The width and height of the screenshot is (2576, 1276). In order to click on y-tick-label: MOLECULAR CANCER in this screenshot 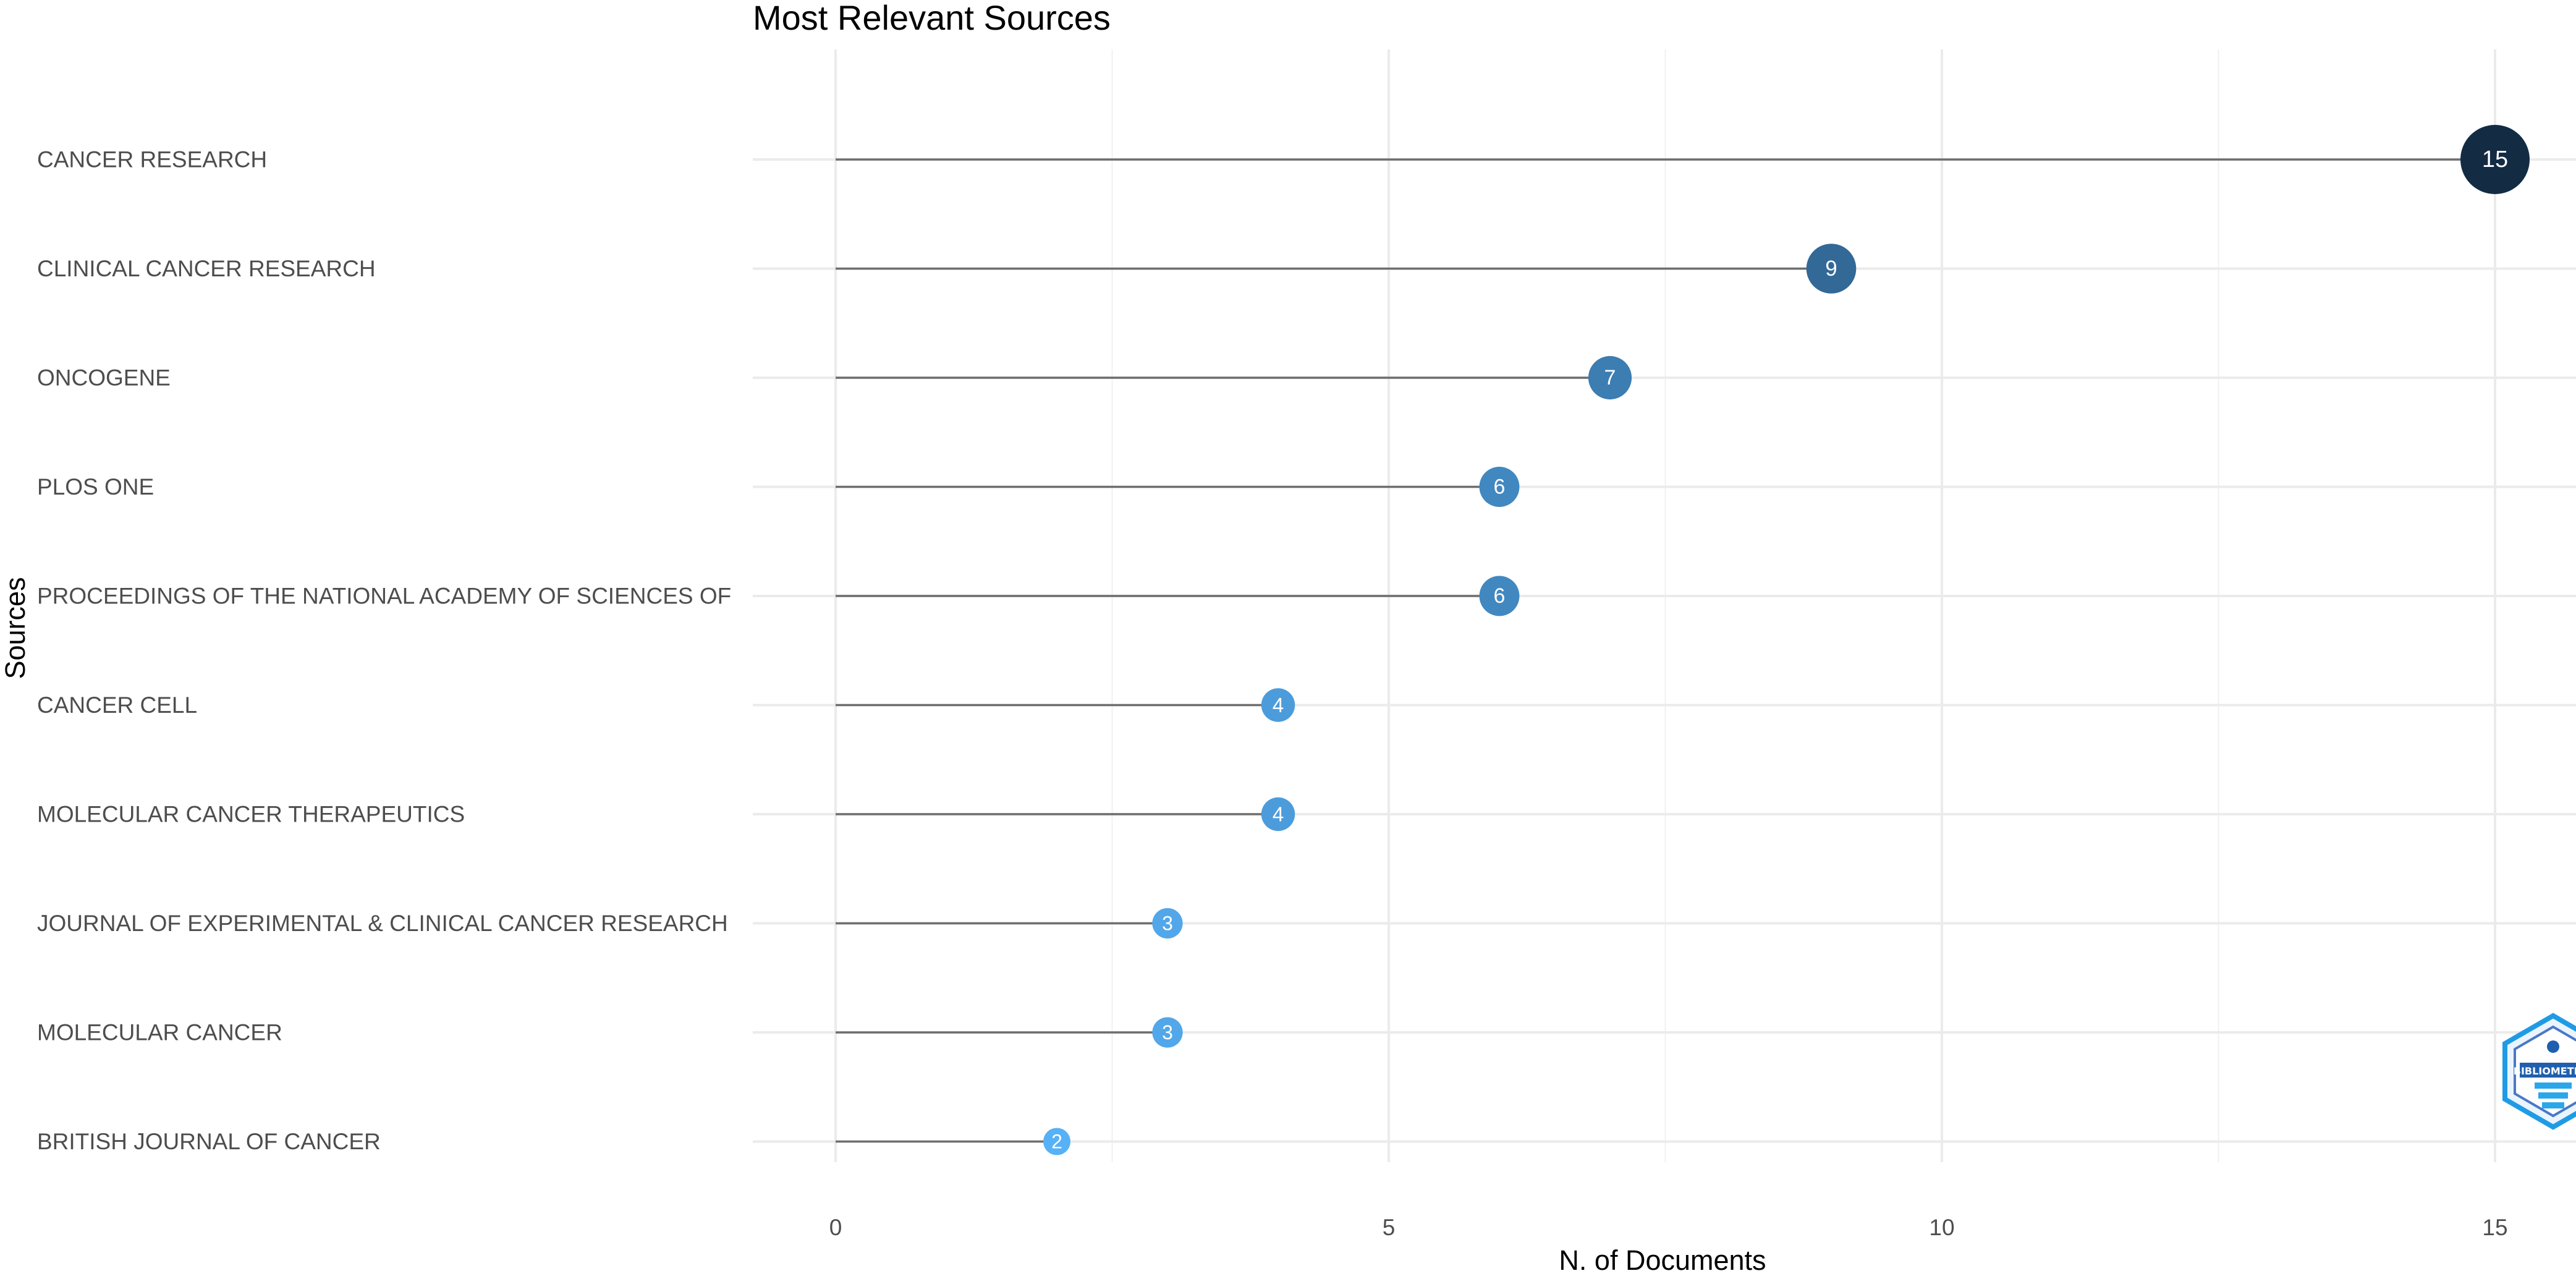, I will do `click(159, 1032)`.